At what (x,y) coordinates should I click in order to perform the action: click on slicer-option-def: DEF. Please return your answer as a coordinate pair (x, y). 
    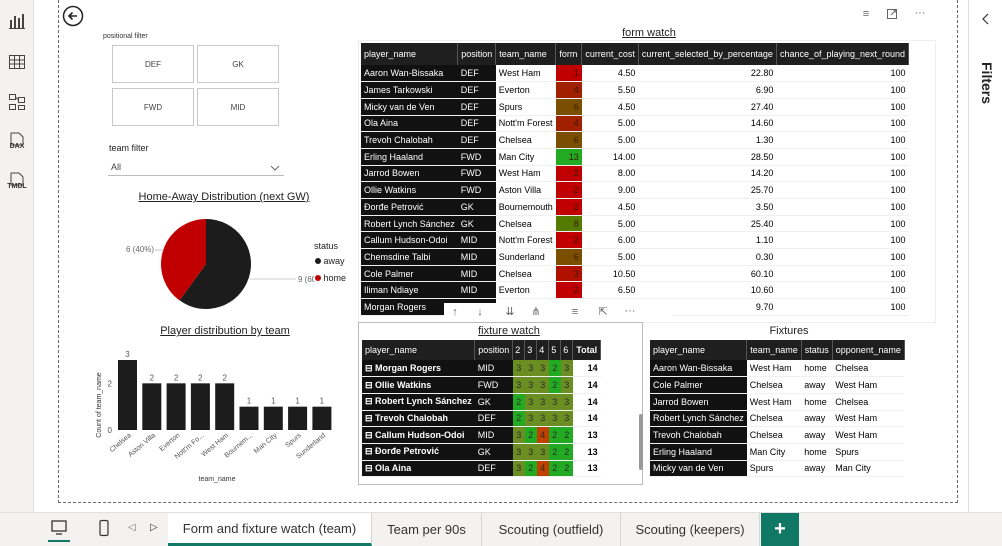
    Looking at the image, I should click on (153, 64).